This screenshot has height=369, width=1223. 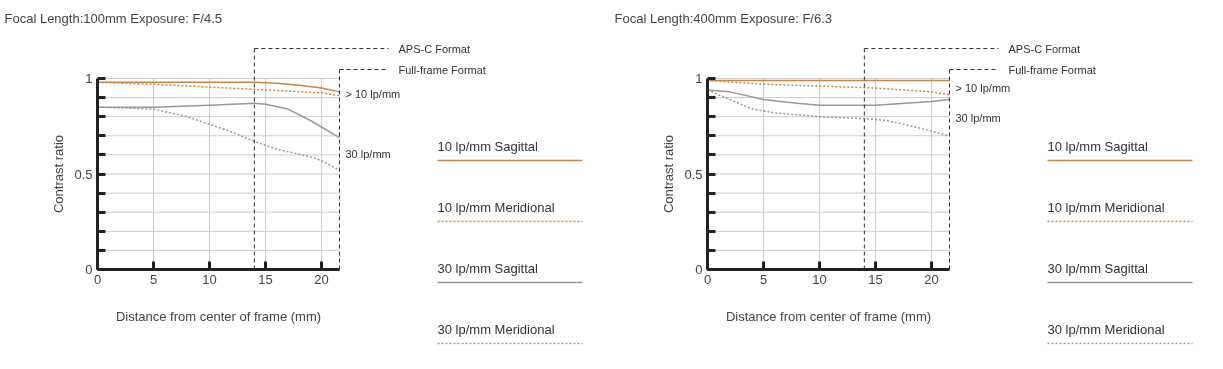 What do you see at coordinates (113, 18) in the screenshot?
I see `chart-title: Focal Length:100mm Exposure: F/4.5` at bounding box center [113, 18].